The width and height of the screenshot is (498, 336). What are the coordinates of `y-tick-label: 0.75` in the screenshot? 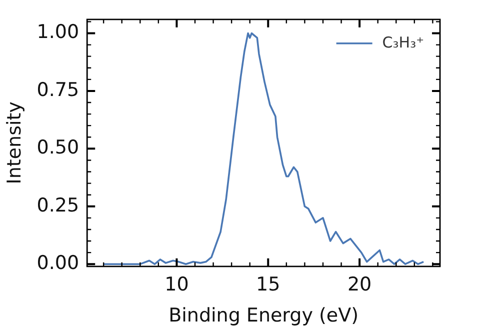 It's located at (58, 89).